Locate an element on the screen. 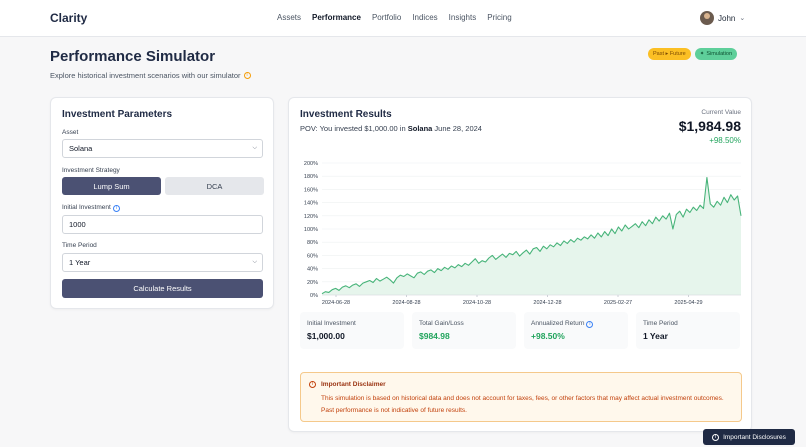 The width and height of the screenshot is (806, 447). brand-logo: Clarity is located at coordinates (69, 18).